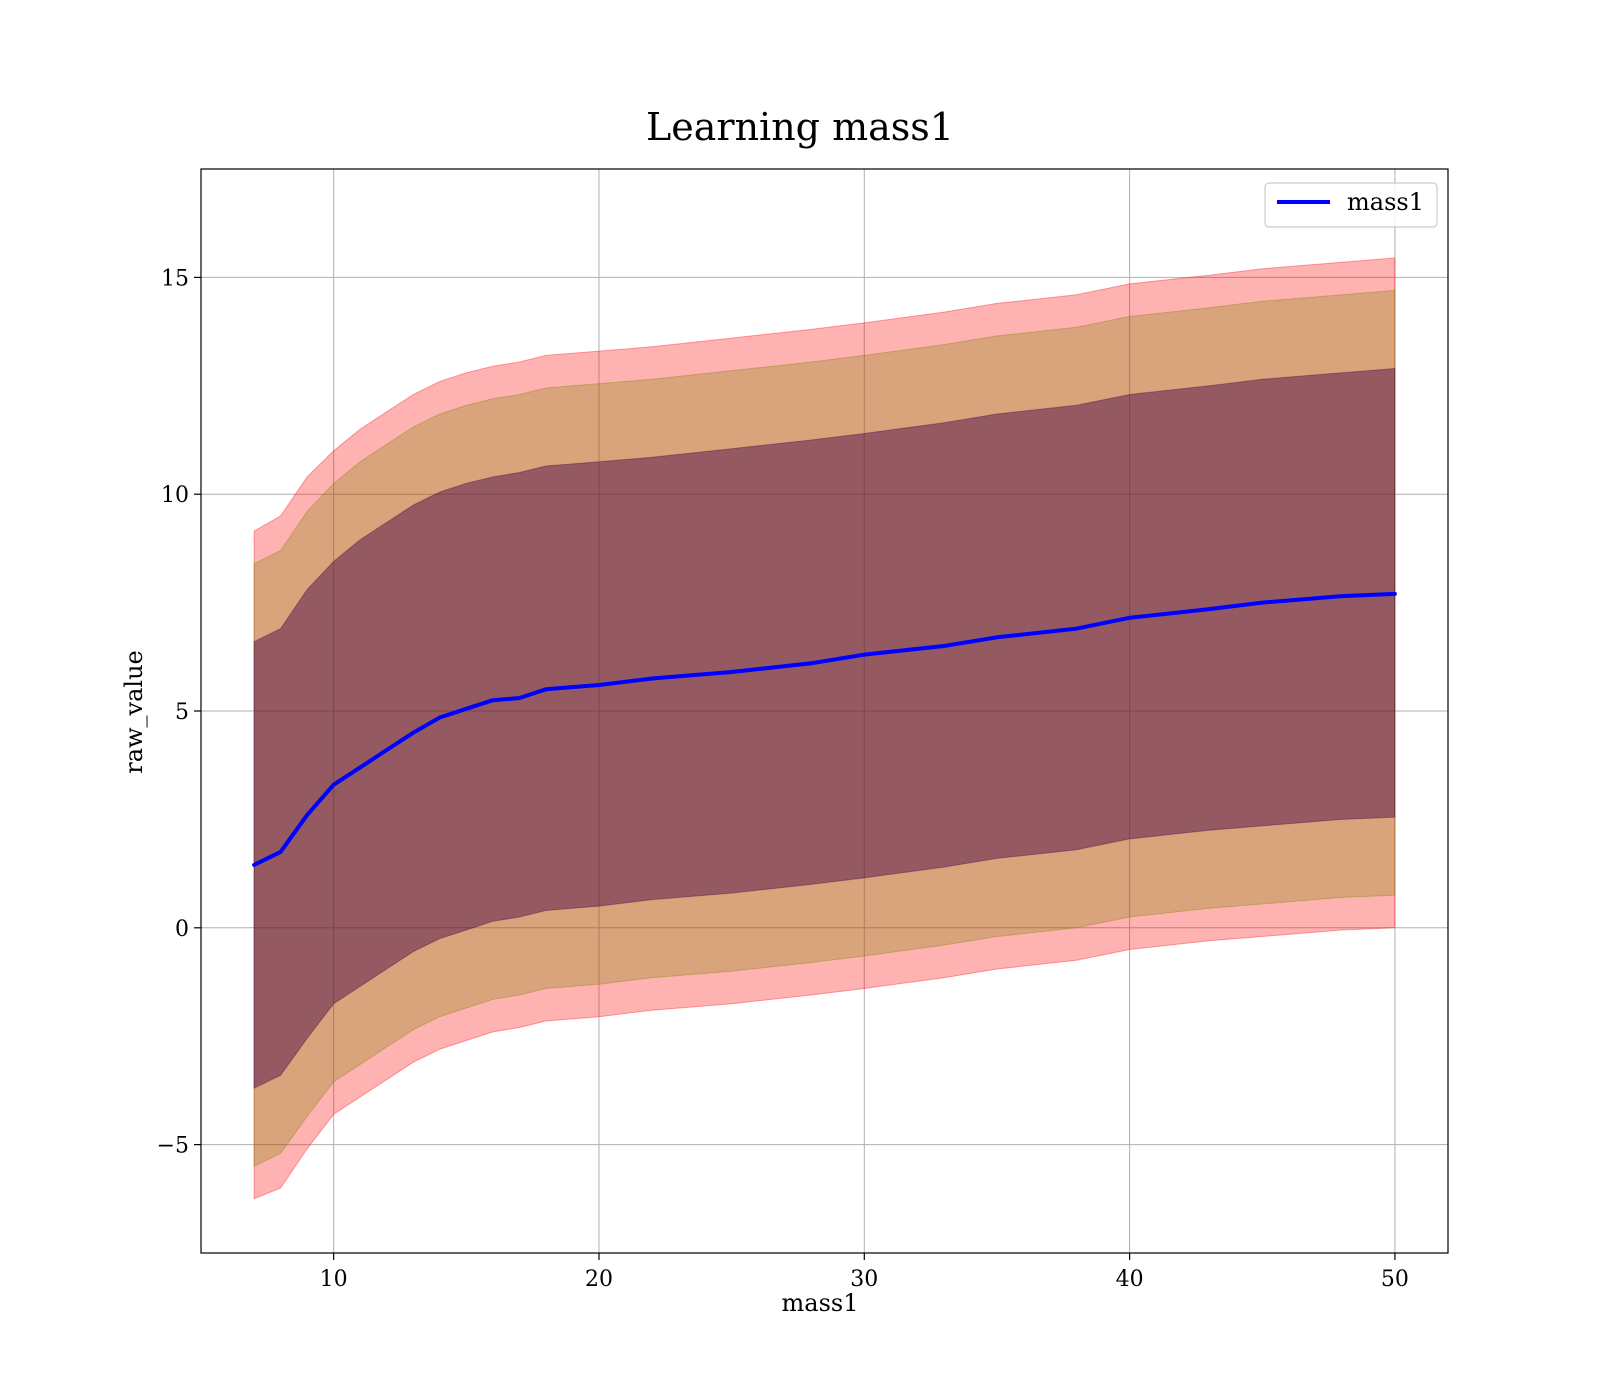 This screenshot has height=1400, width=1600. Describe the element at coordinates (175, 495) in the screenshot. I see `y-tick-label-3: 10` at that location.